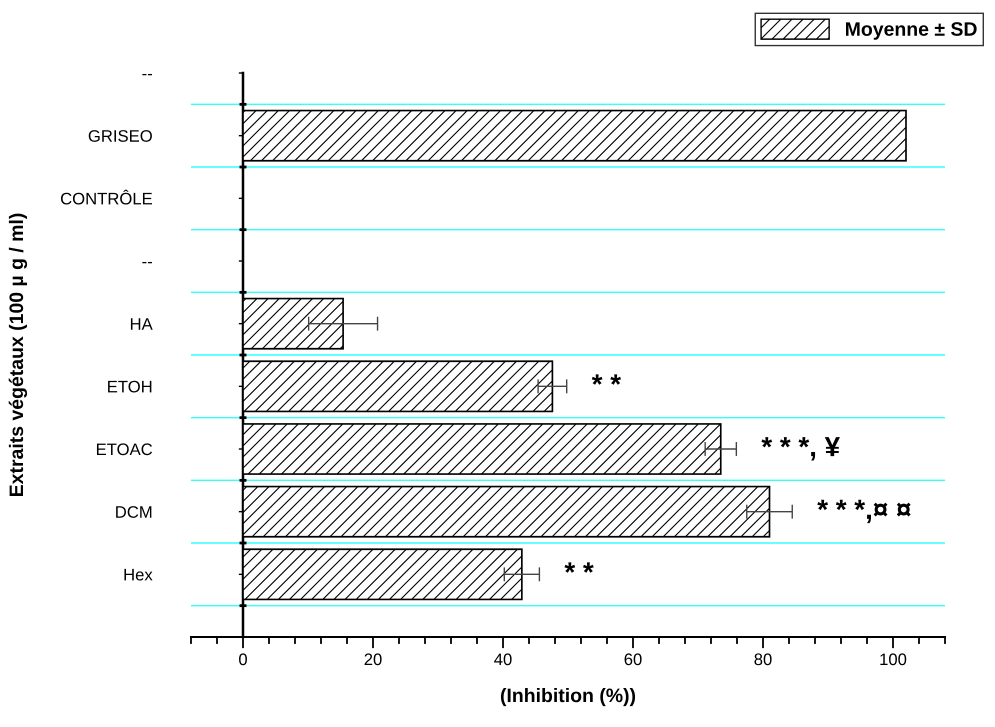 The image size is (995, 727). I want to click on y-tick-label: CONTRÔLE, so click(106, 197).